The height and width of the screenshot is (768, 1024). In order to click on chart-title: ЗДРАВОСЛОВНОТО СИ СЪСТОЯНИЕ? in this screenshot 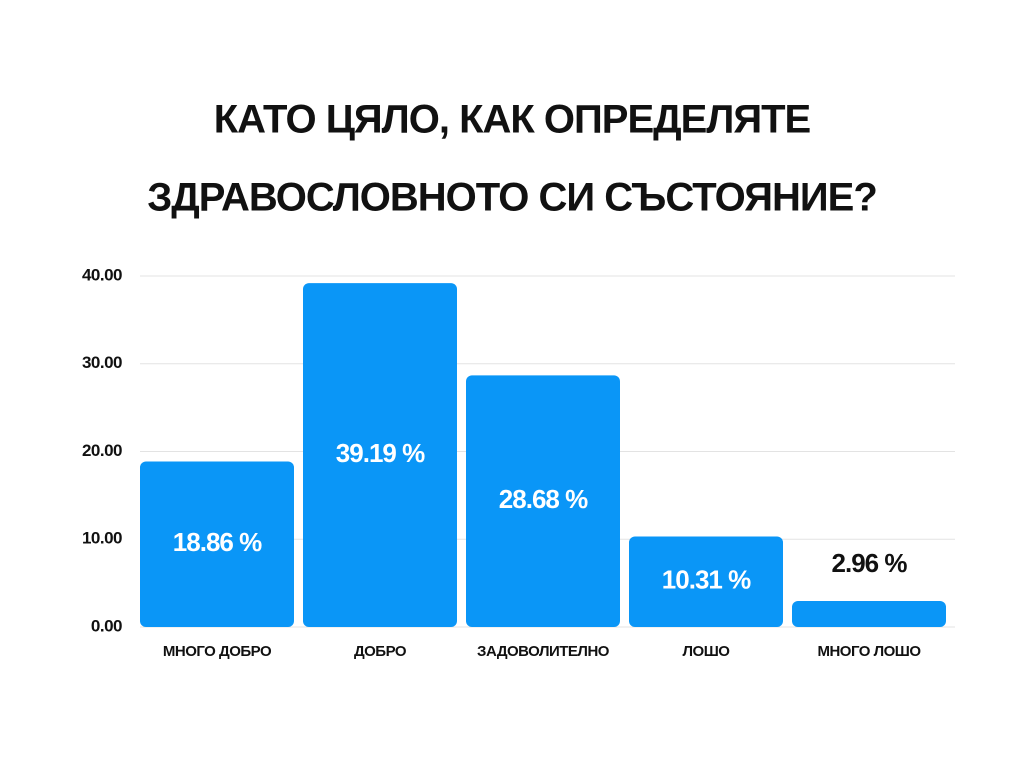, I will do `click(512, 198)`.